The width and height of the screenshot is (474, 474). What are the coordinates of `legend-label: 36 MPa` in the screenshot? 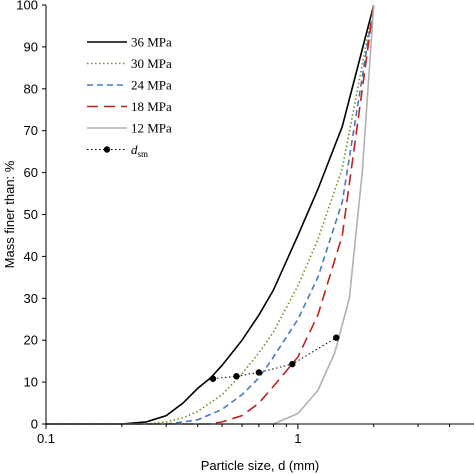 It's located at (151, 42).